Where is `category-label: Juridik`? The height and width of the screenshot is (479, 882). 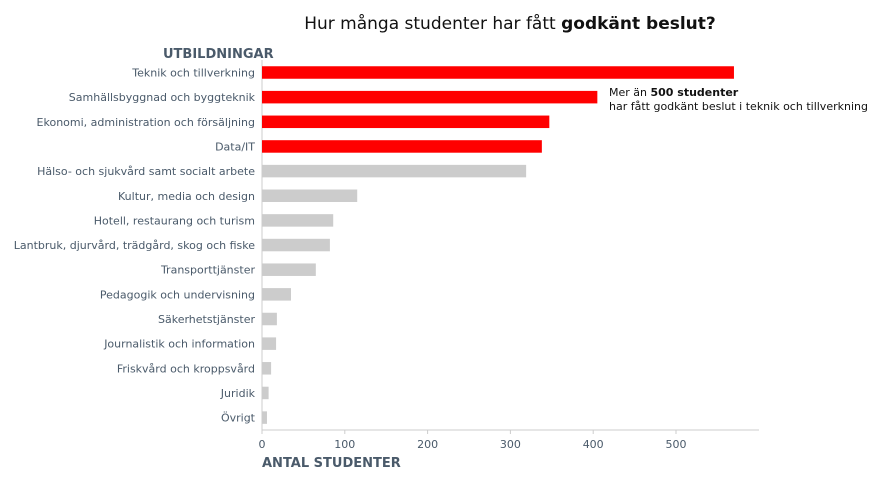
category-label: Juridik is located at coordinates (238, 393).